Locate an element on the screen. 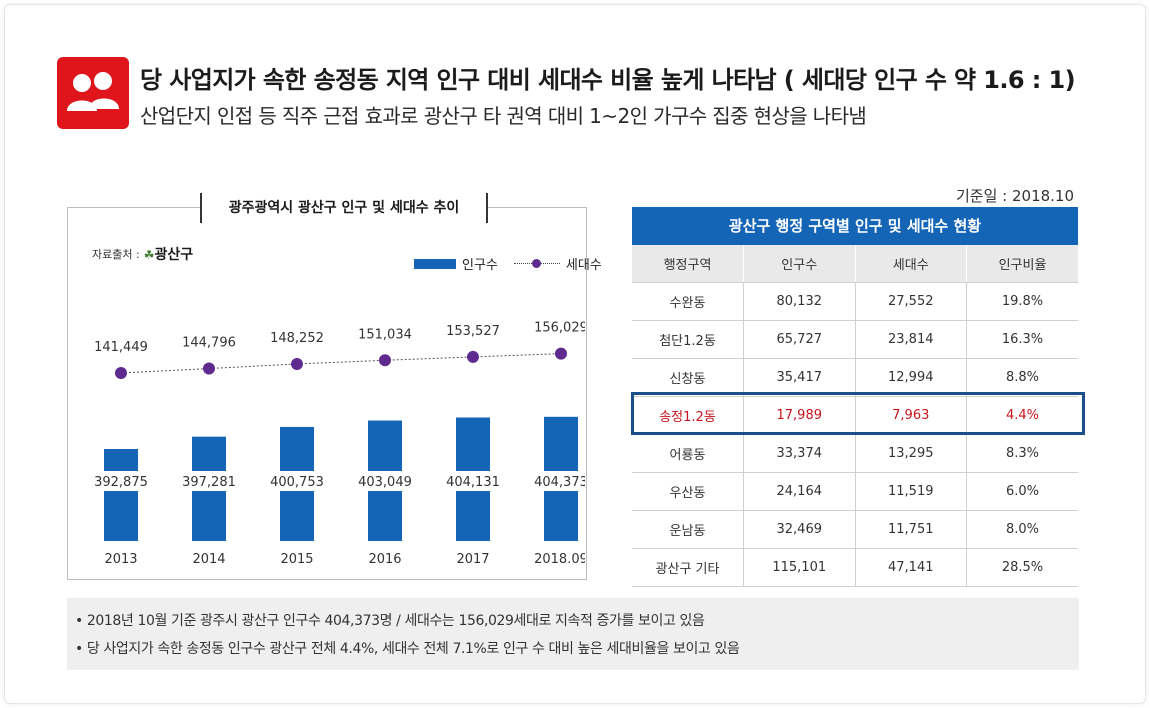 The width and height of the screenshot is (1150, 708). households-line is located at coordinates (341, 363).